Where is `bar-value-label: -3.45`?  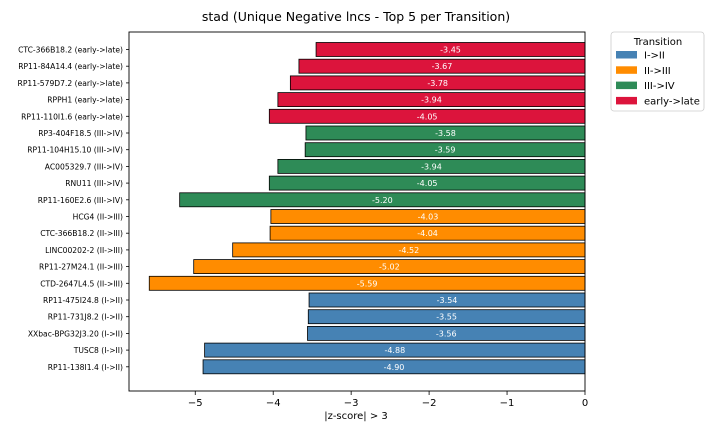
bar-value-label: -3.45 is located at coordinates (450, 50).